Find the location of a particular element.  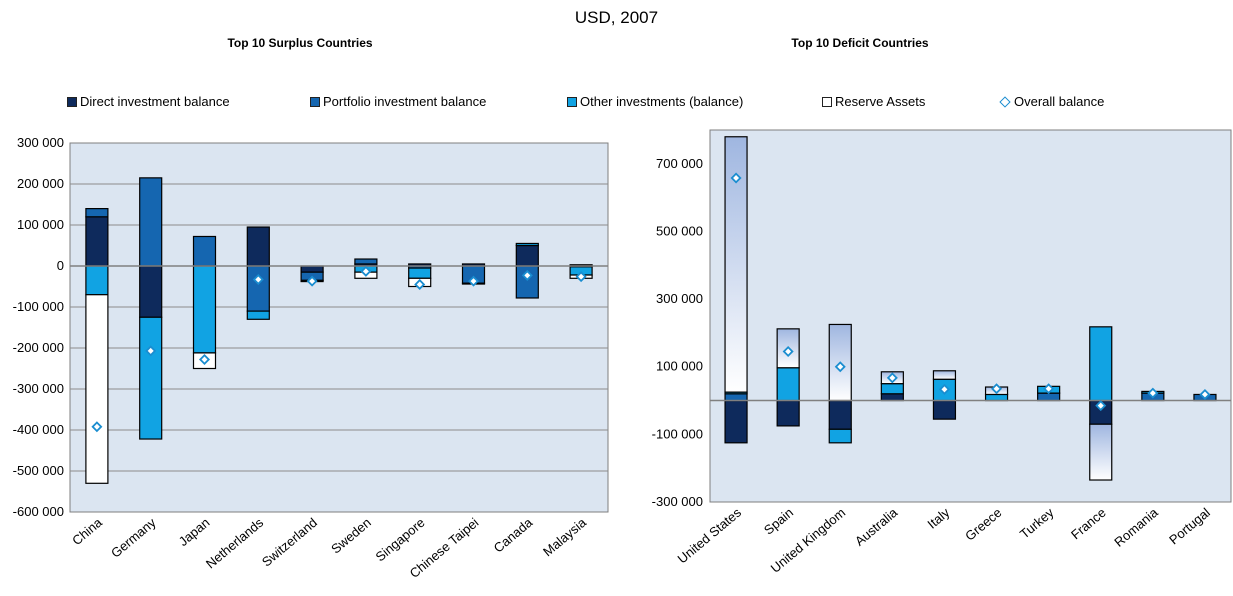

legend-item-reserve: Reserve Assets is located at coordinates (873, 101).